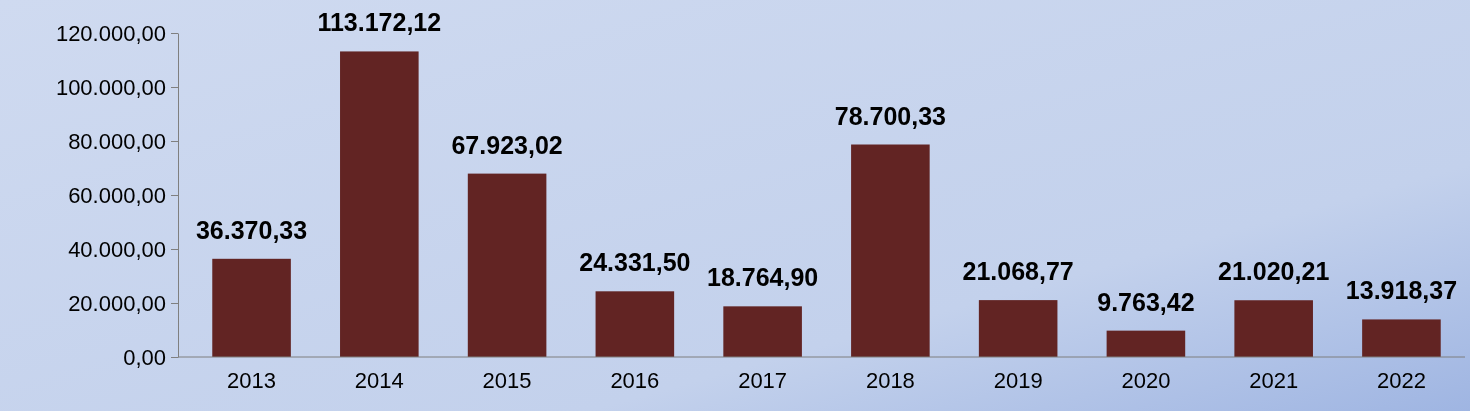 The width and height of the screenshot is (1470, 411). Describe the element at coordinates (117, 195) in the screenshot. I see `y-tick-label: 60.000,00` at that location.